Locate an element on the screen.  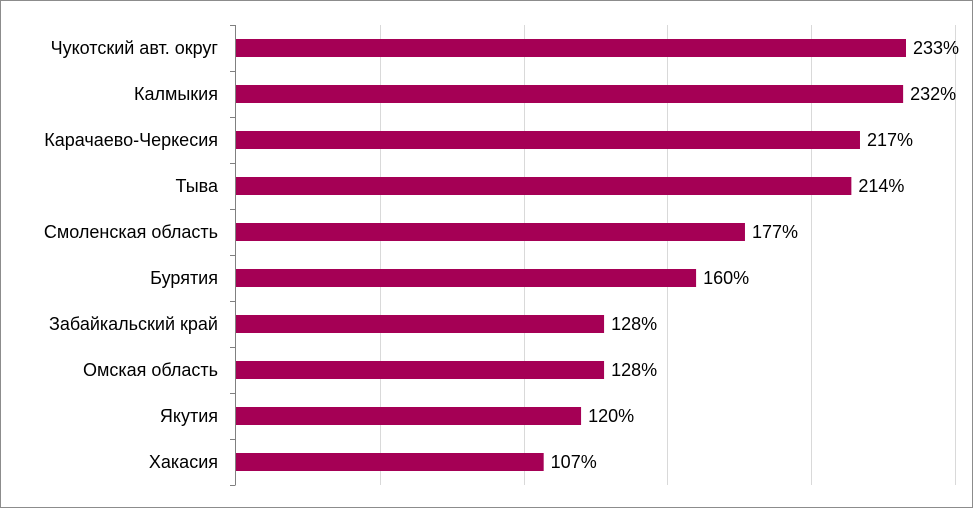
data-label: 160% is located at coordinates (726, 278).